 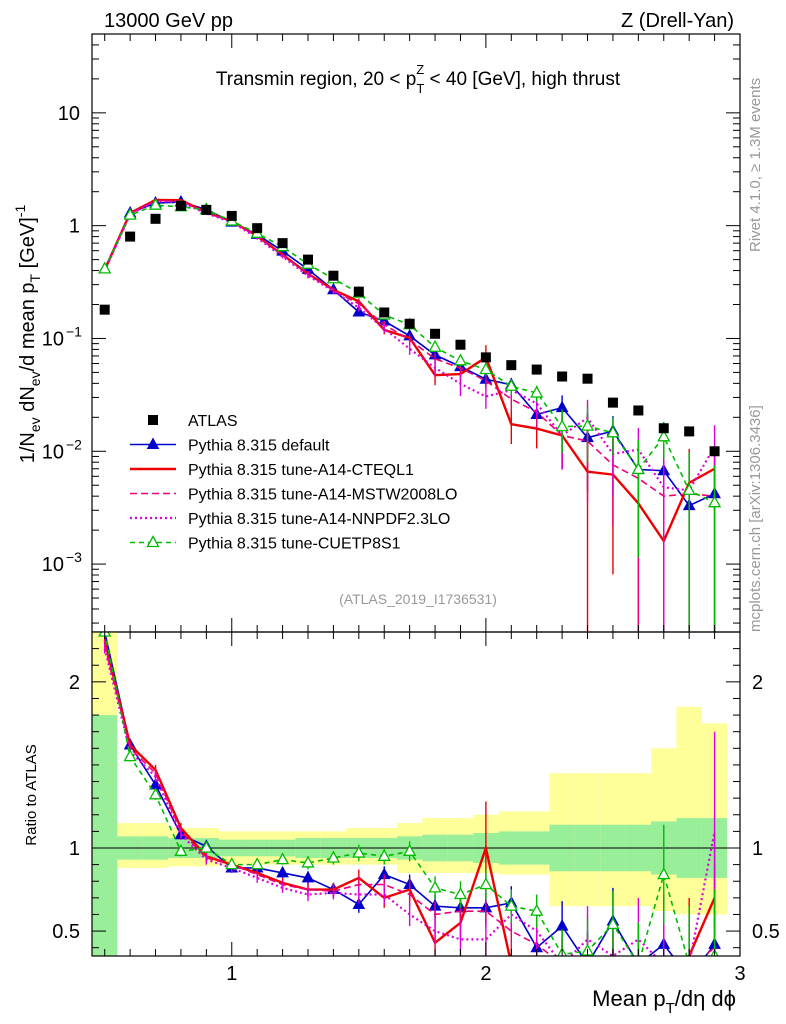 I want to click on ratio-y-label: Ratio to ATLAS, so click(x=31, y=794).